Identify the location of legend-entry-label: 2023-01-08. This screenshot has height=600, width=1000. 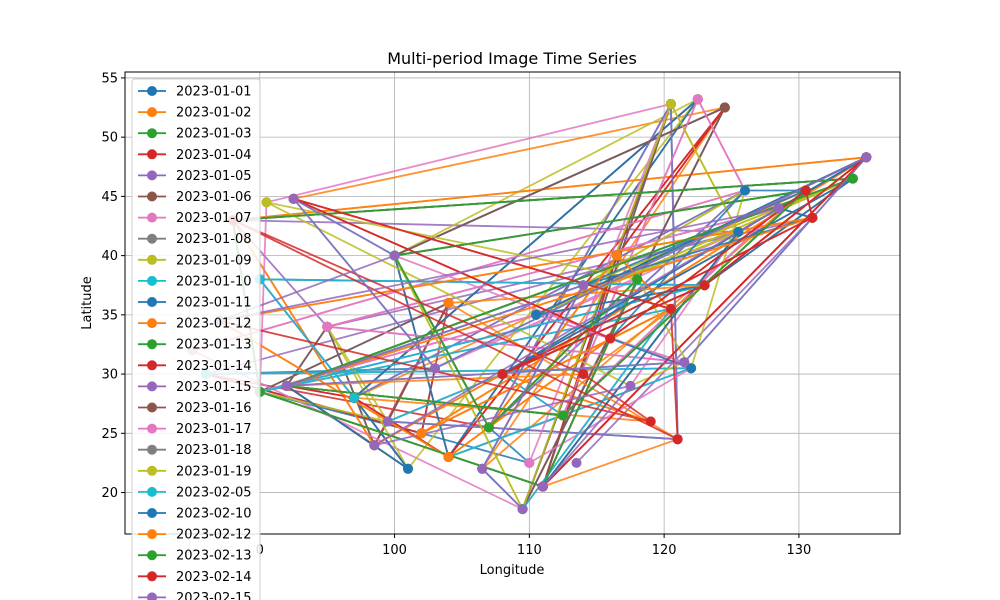
(214, 239).